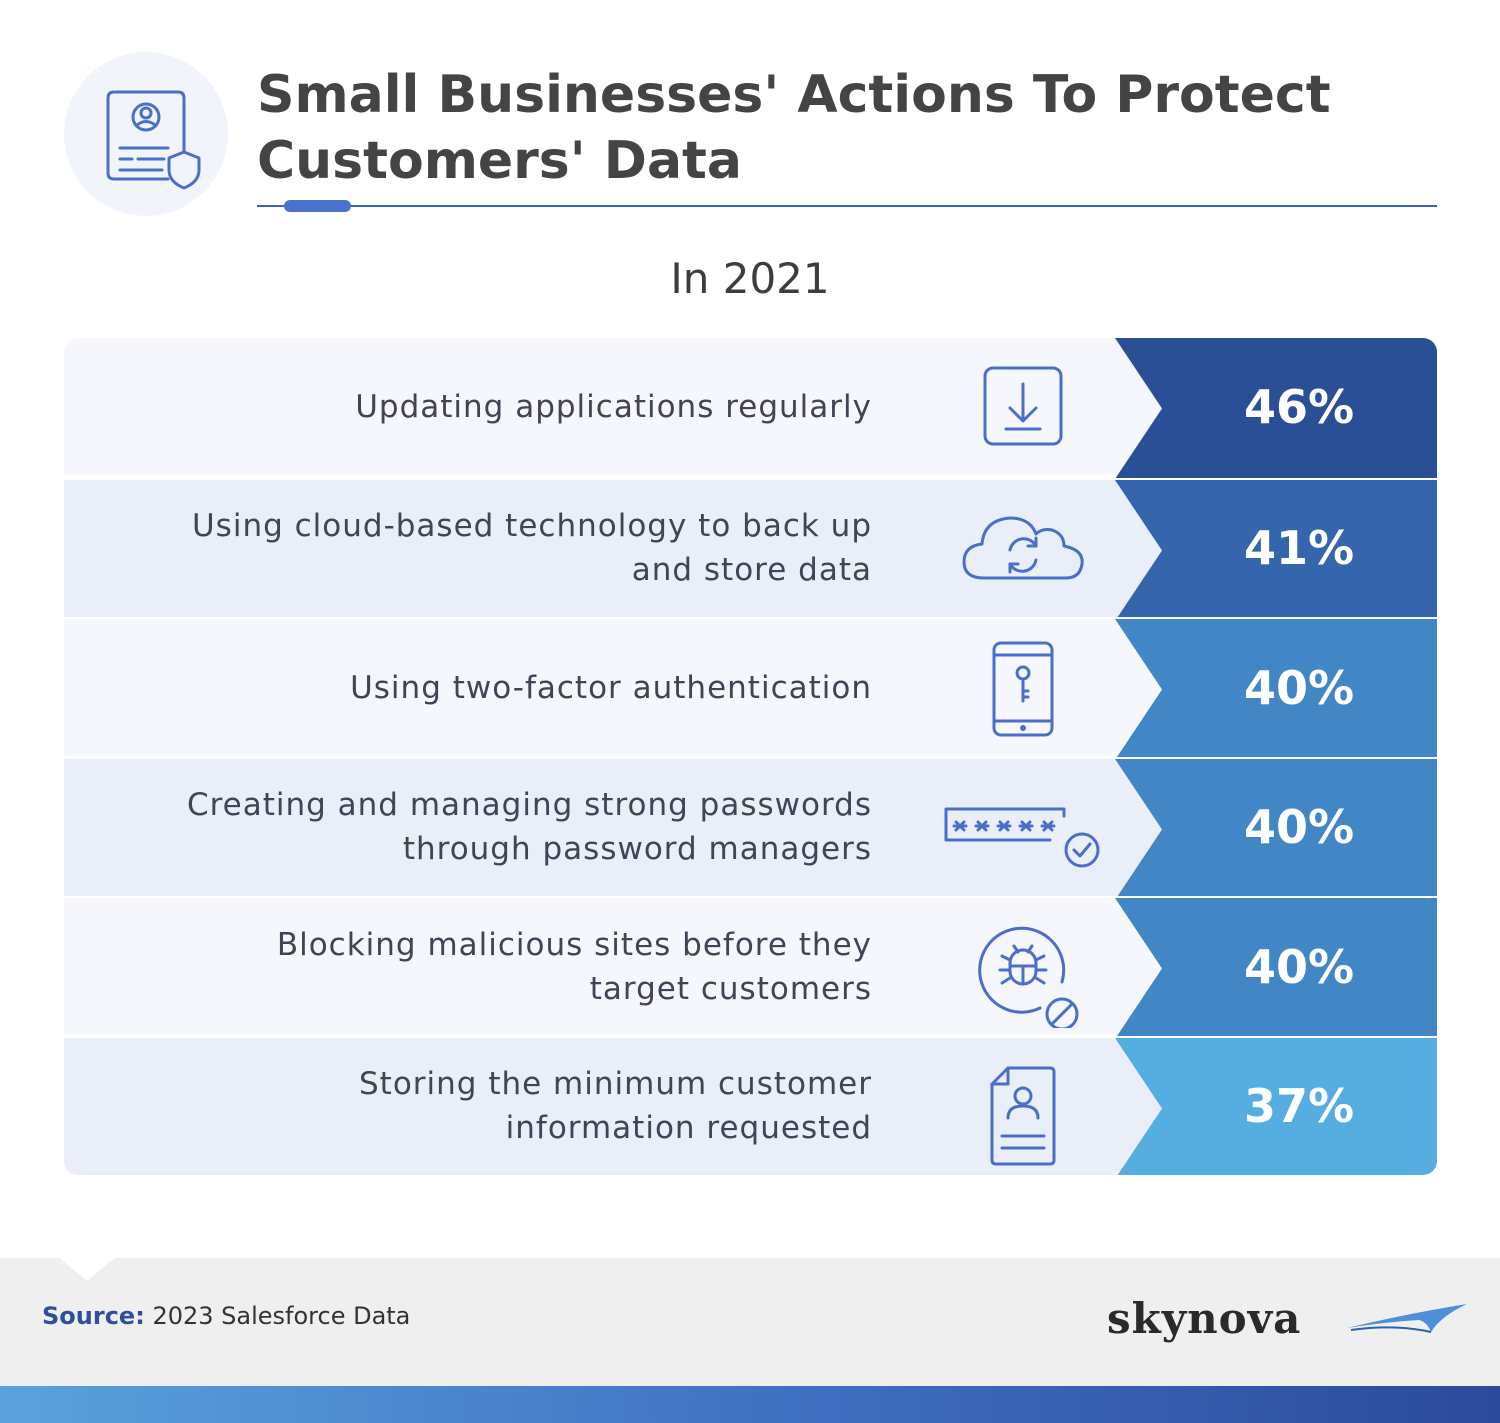 The width and height of the screenshot is (1500, 1423). What do you see at coordinates (1407, 1318) in the screenshot?
I see `brand-swoosh-icon` at bounding box center [1407, 1318].